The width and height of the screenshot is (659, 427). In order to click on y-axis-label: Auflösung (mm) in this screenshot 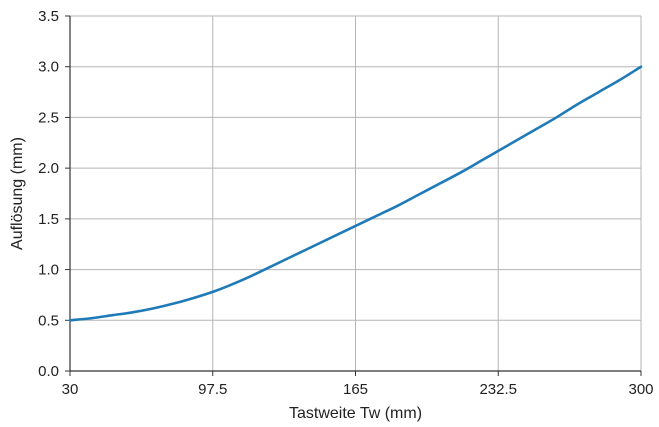, I will do `click(17, 193)`.